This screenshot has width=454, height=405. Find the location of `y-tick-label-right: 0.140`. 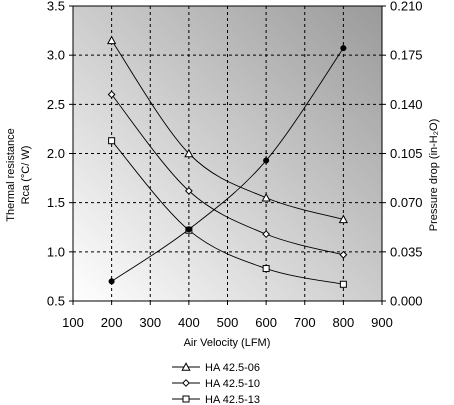

y-tick-label-right: 0.140 is located at coordinates (406, 104).